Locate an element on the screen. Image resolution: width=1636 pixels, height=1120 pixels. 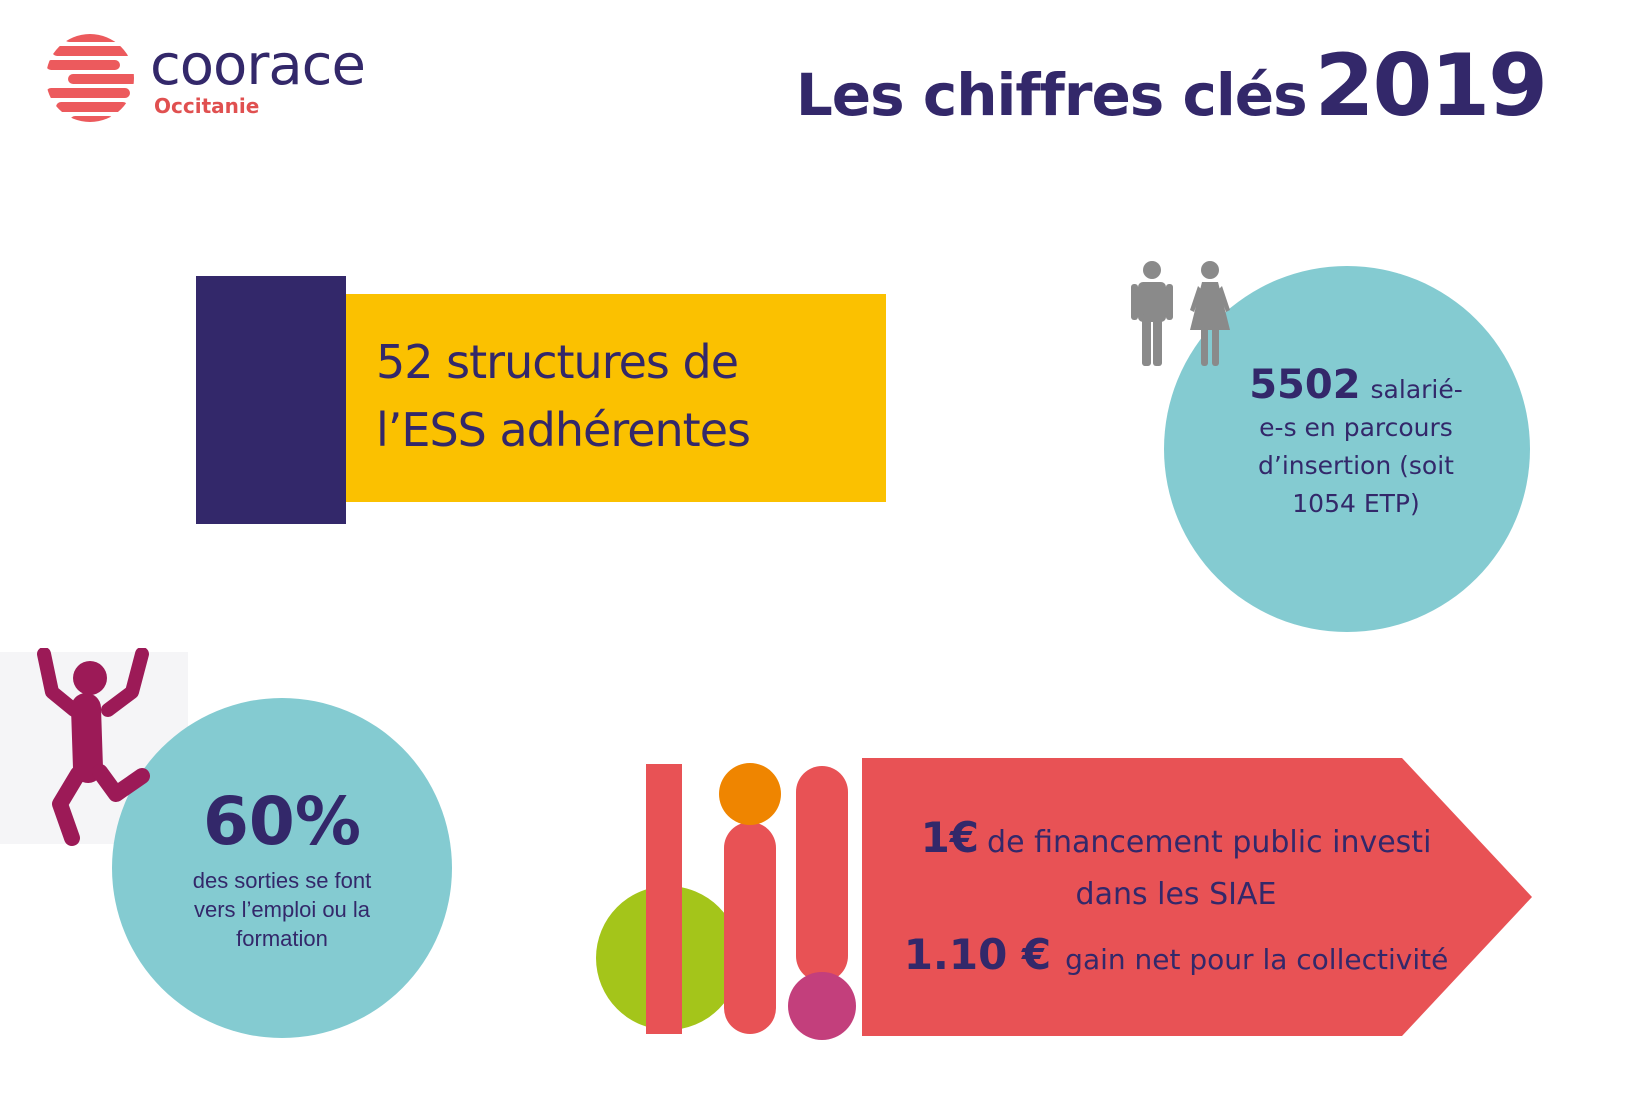
financement-amount-2: 1.10 € is located at coordinates (977, 954).